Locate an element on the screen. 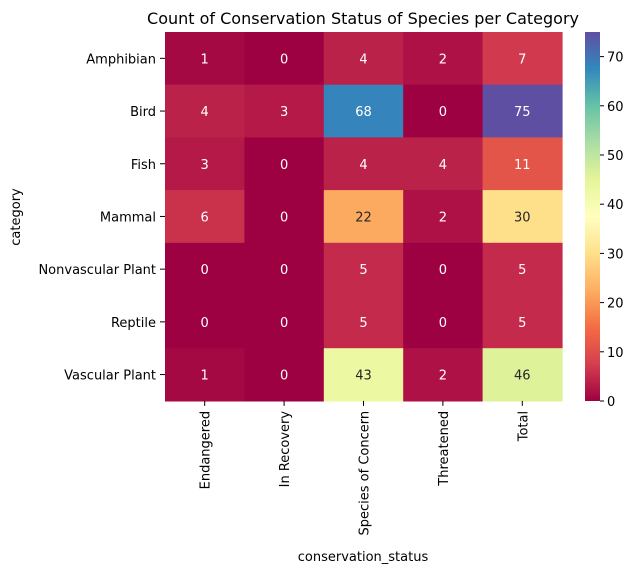 This screenshot has width=642, height=574. x-tick-label: Total is located at coordinates (523, 426).